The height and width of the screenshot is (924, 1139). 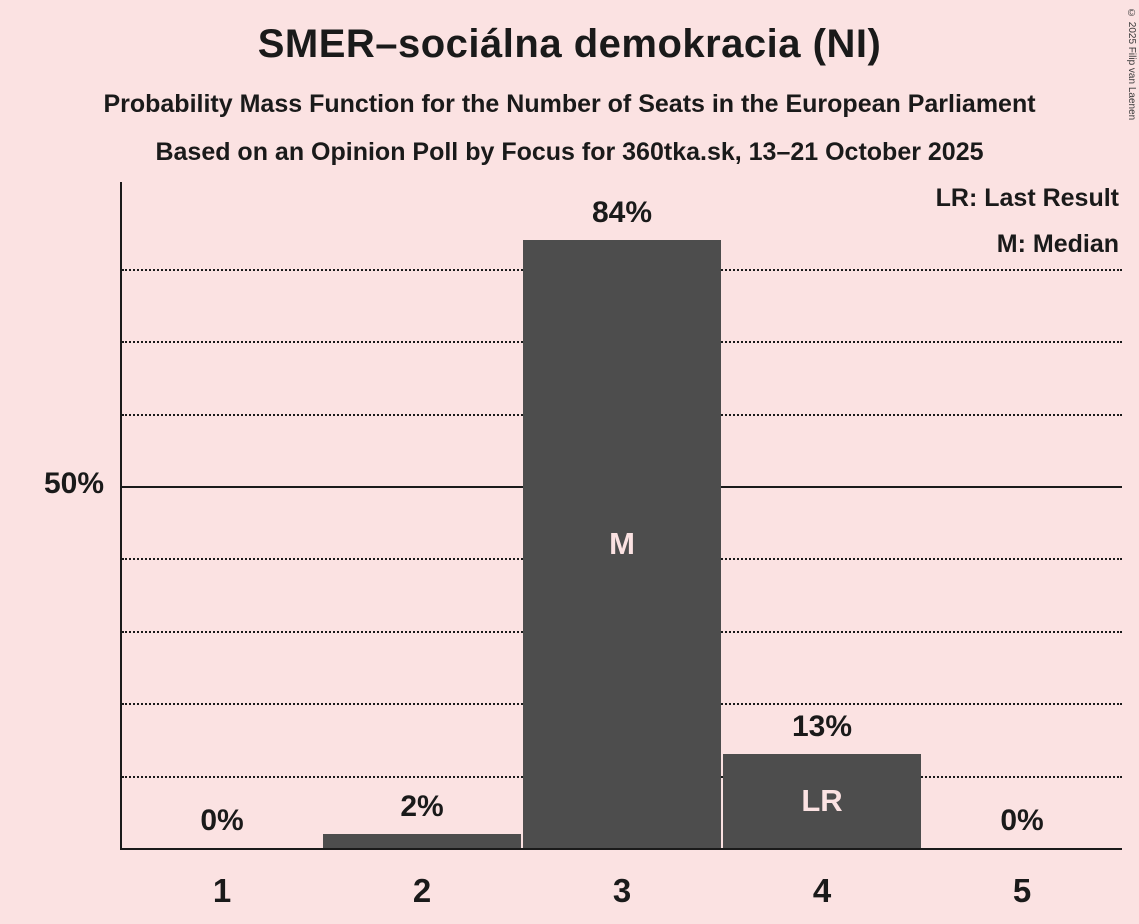 I want to click on plot-column-1: 0% 1, so click(x=222, y=545).